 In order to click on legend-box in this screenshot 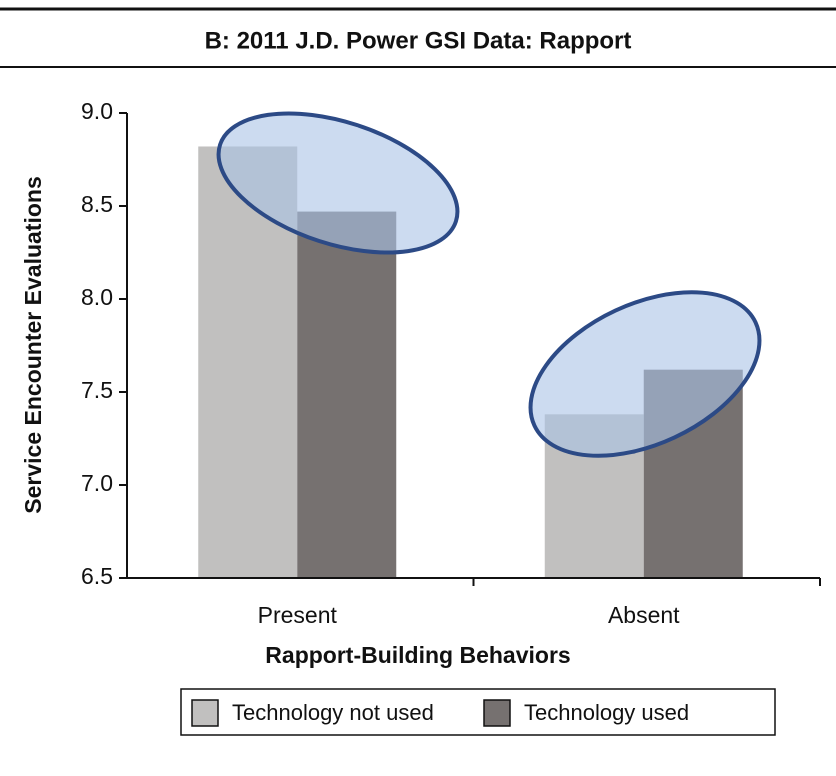, I will do `click(478, 712)`.